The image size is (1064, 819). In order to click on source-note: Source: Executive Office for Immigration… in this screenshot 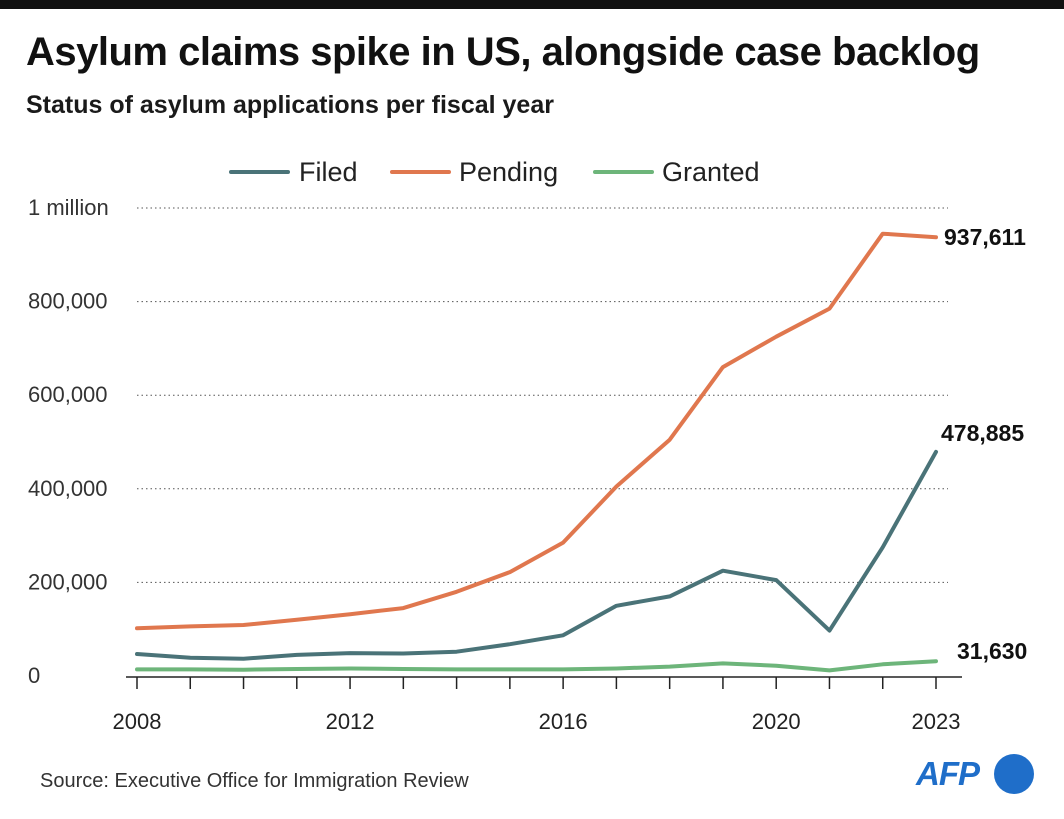, I will do `click(254, 781)`.